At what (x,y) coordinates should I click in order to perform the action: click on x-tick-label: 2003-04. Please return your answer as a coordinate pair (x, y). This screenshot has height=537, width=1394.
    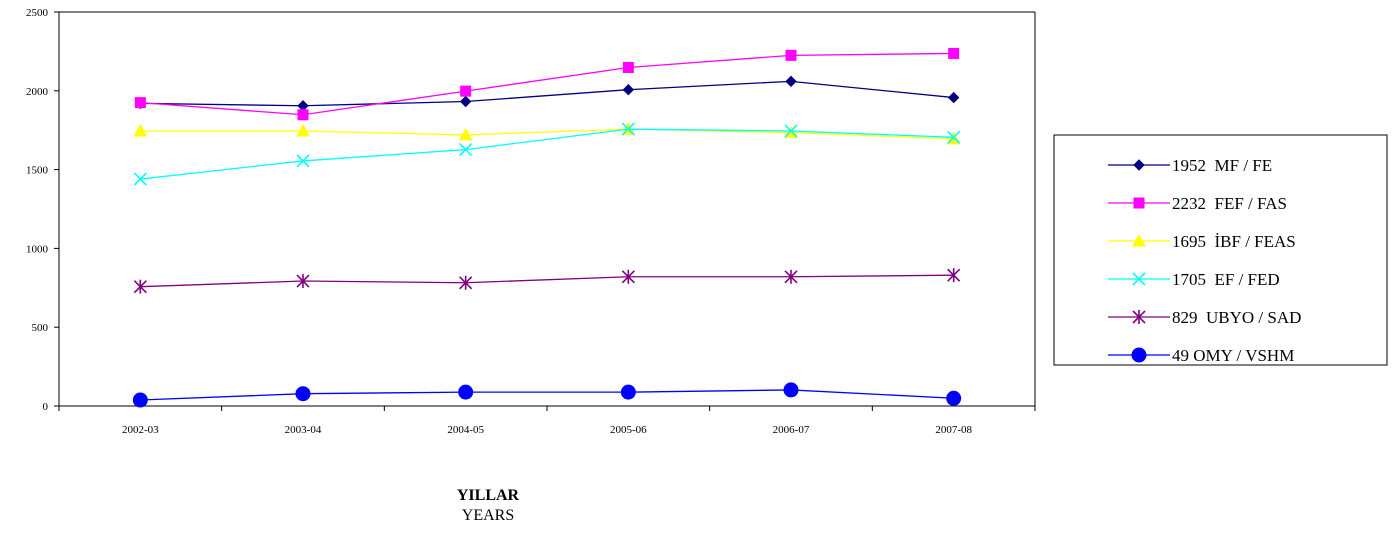
    Looking at the image, I should click on (303, 430).